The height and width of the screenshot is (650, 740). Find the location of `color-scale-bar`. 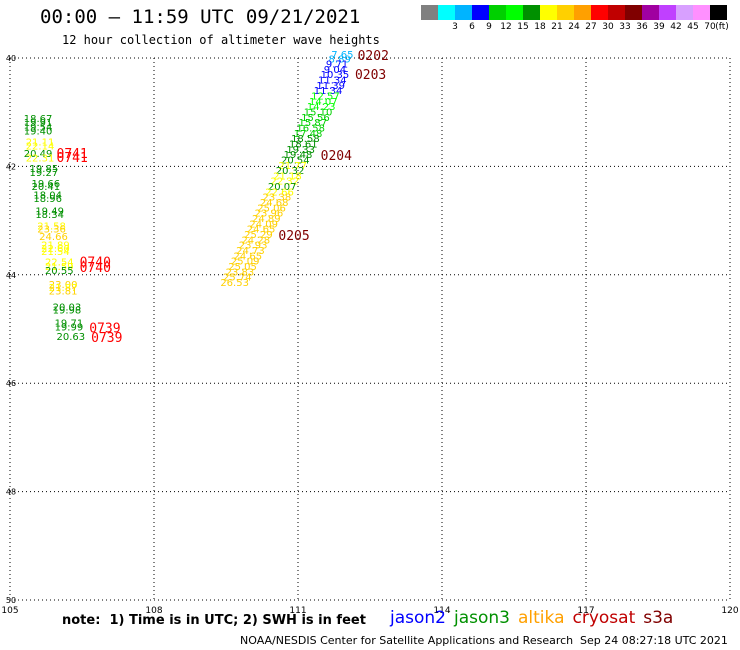

color-scale-bar is located at coordinates (574, 12).